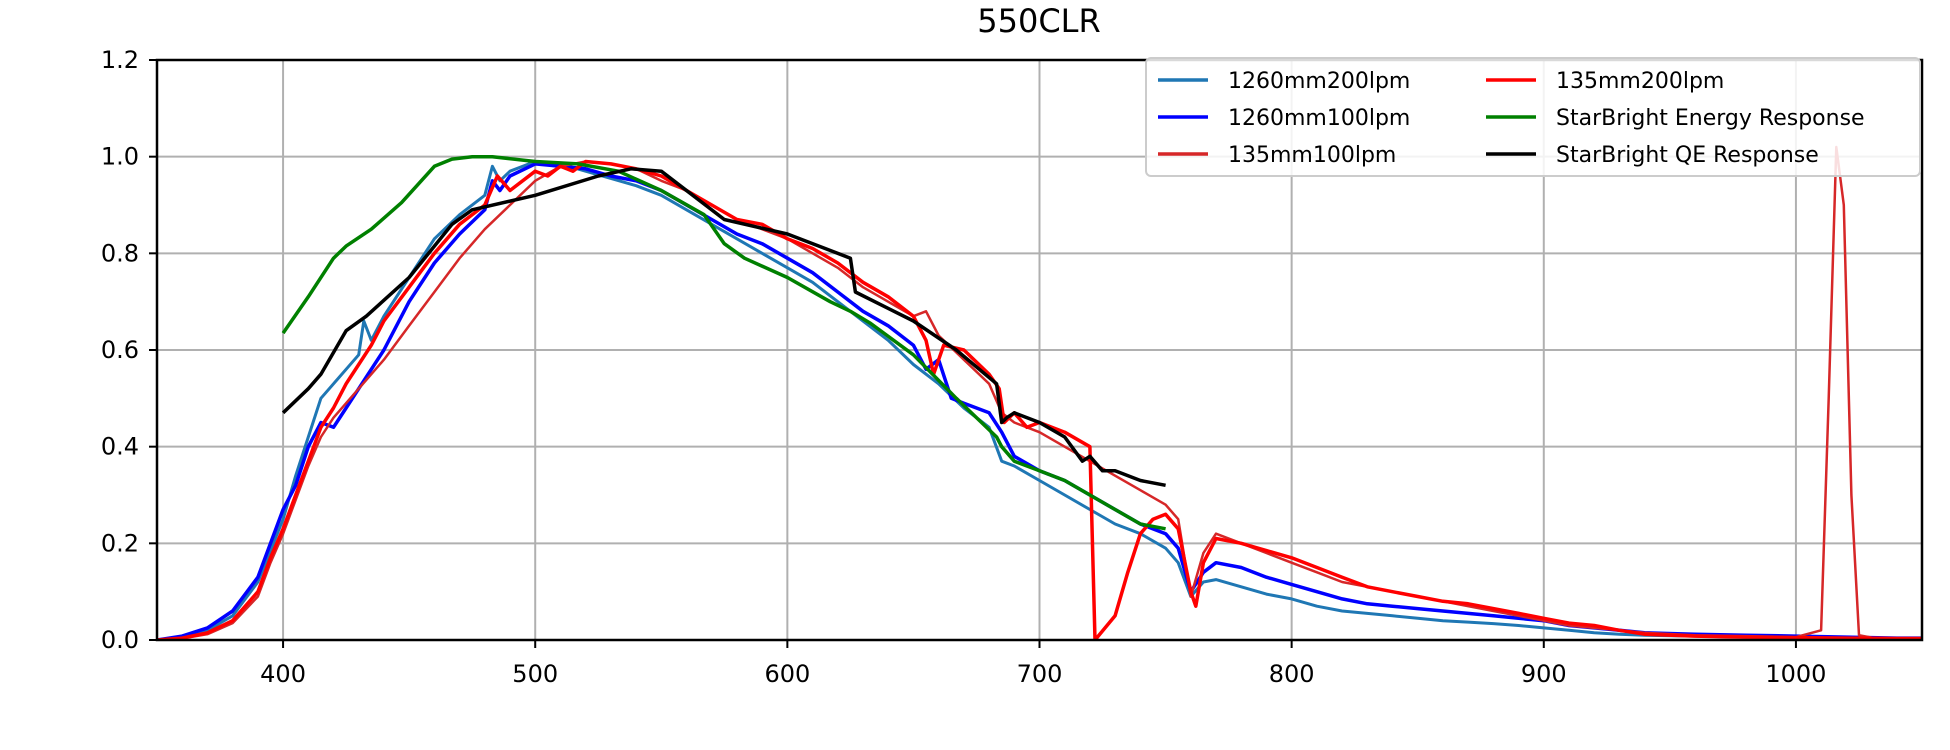 The image size is (1950, 750). Describe the element at coordinates (1710, 118) in the screenshot. I see `legend-label: StarBright Energy Response` at that location.